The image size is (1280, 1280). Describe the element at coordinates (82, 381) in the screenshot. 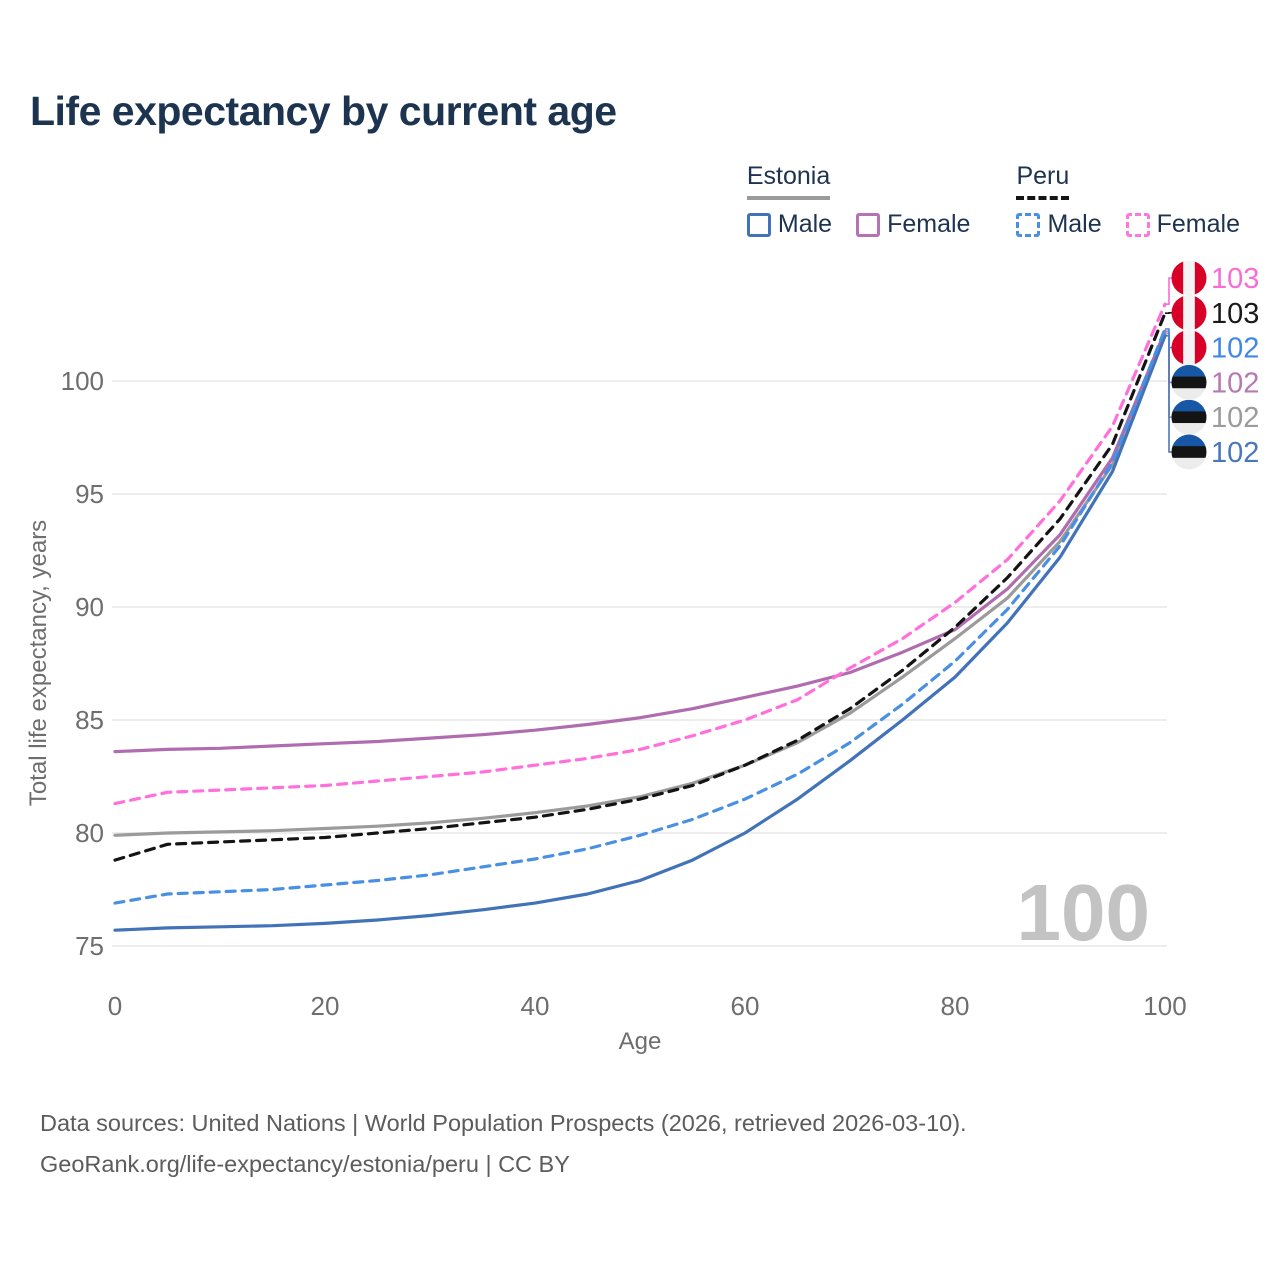

I see `y-tick-label: 100` at that location.